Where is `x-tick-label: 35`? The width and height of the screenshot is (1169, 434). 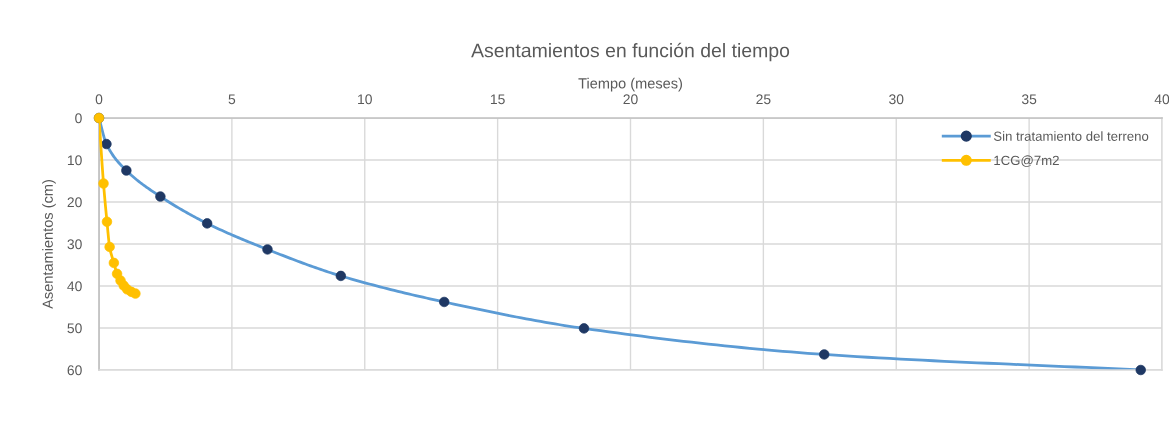
x-tick-label: 35 is located at coordinates (1029, 99).